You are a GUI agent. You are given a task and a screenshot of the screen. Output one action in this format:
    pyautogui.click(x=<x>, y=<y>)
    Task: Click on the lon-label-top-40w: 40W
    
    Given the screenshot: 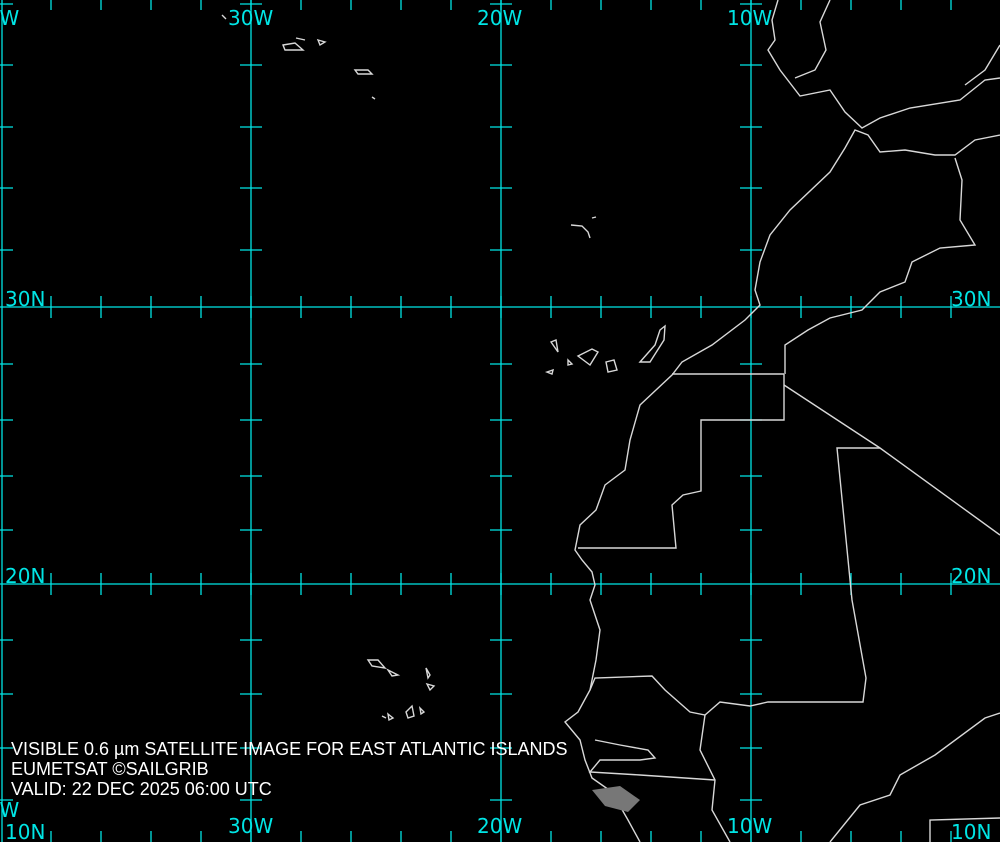 What is the action you would take?
    pyautogui.click(x=10, y=18)
    